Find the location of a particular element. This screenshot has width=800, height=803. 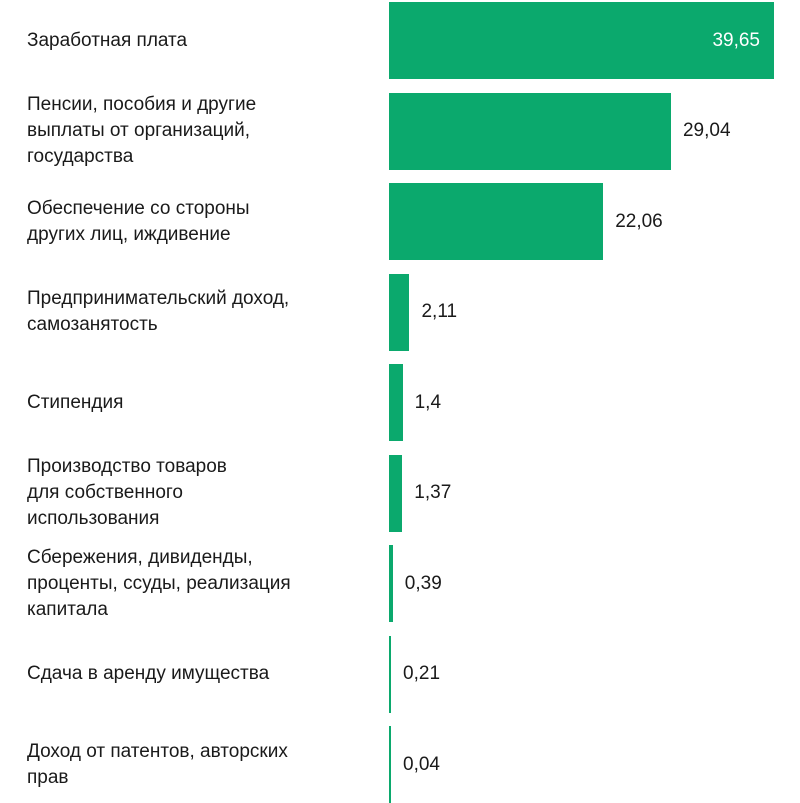

category-label: Предпринимательский доход, самозанятость is located at coordinates (158, 311).